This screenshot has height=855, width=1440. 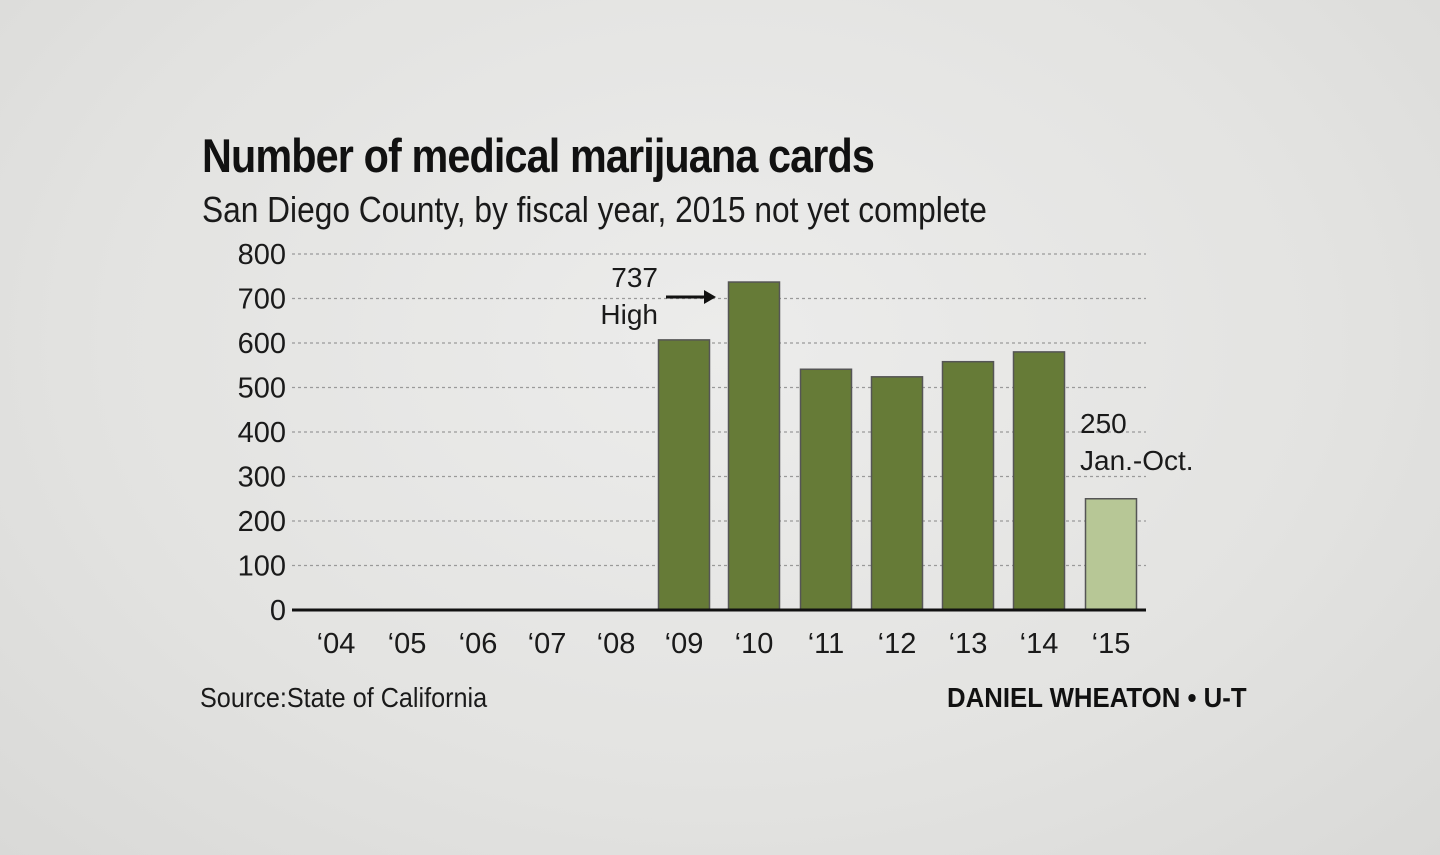 I want to click on peak-note-label: High, so click(x=629, y=314).